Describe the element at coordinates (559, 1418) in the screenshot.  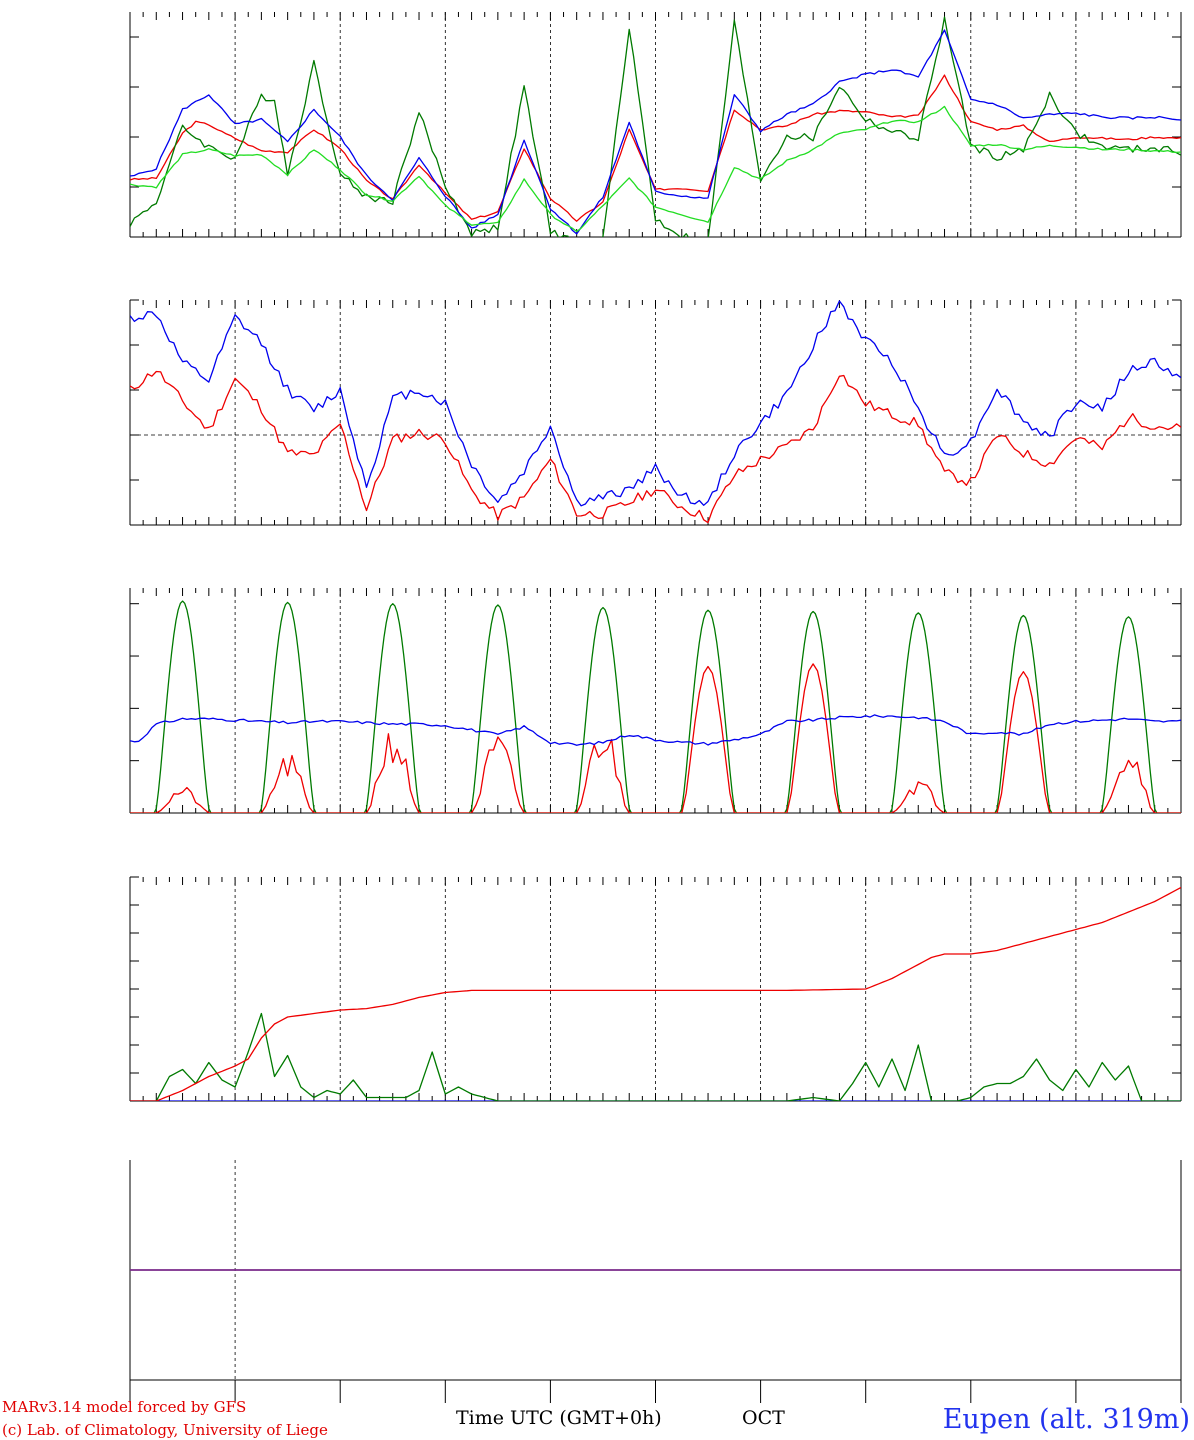
I see `x-axis-title: Time UTC (GMT+0h)` at that location.